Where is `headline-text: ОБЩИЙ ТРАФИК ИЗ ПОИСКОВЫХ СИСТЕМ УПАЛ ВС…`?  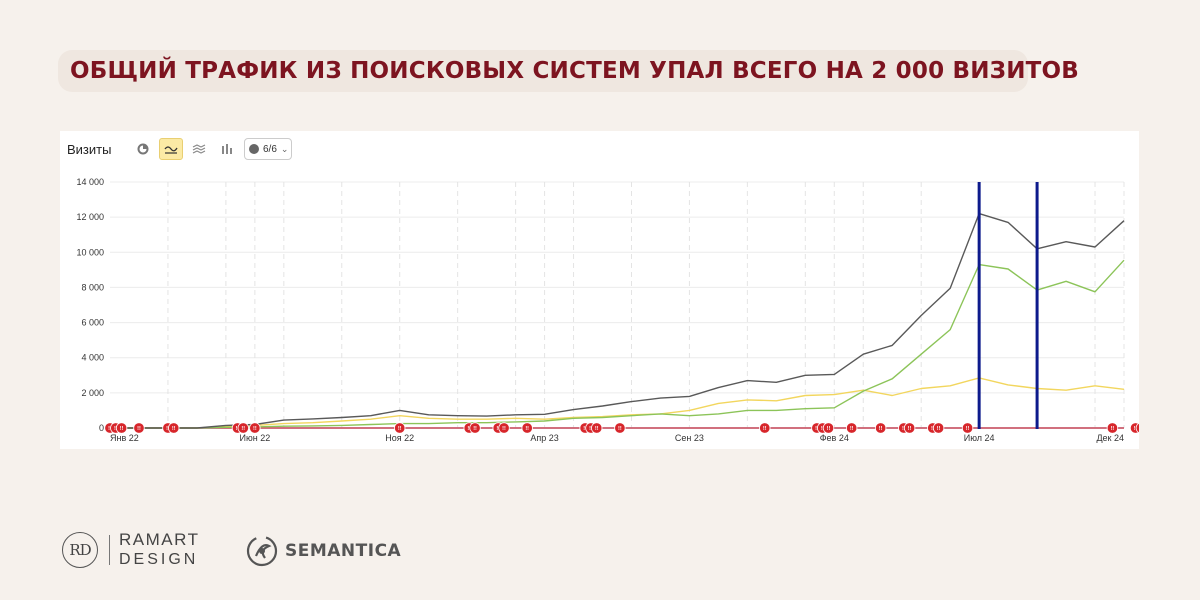 headline-text: ОБЩИЙ ТРАФИК ИЗ ПОИСКОВЫХ СИСТЕМ УПАЛ ВС… is located at coordinates (575, 71).